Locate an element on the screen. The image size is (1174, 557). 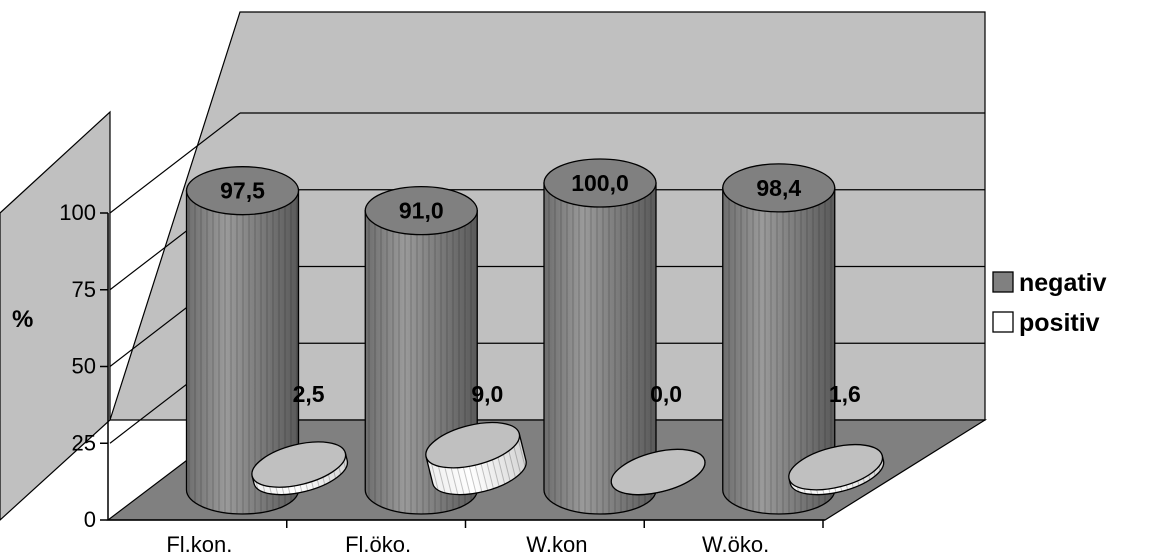
y-axis-title: % is located at coordinates (22, 319).